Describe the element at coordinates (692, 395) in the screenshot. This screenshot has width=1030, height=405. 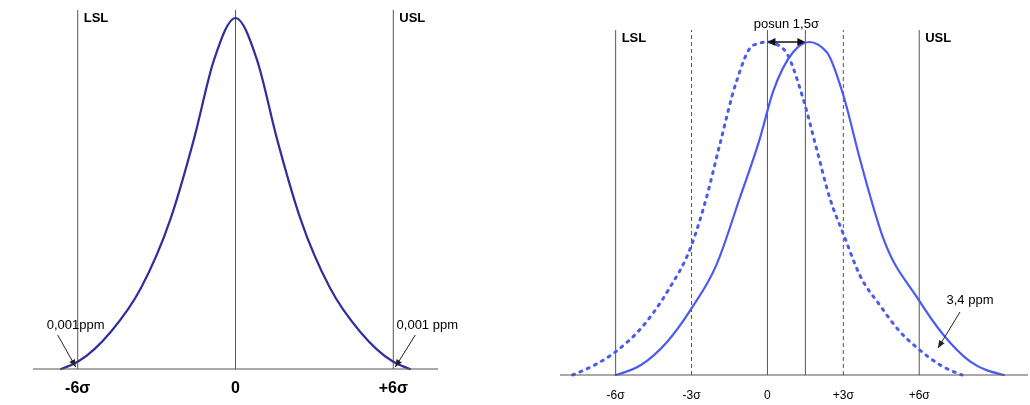
I see `x-tick-label: -3σ` at that location.